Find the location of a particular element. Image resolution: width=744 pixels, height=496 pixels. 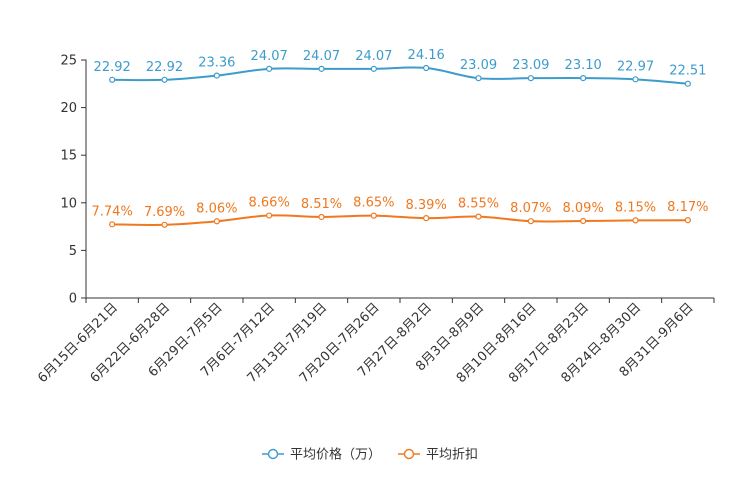

data-label: 22.51 is located at coordinates (687, 71).